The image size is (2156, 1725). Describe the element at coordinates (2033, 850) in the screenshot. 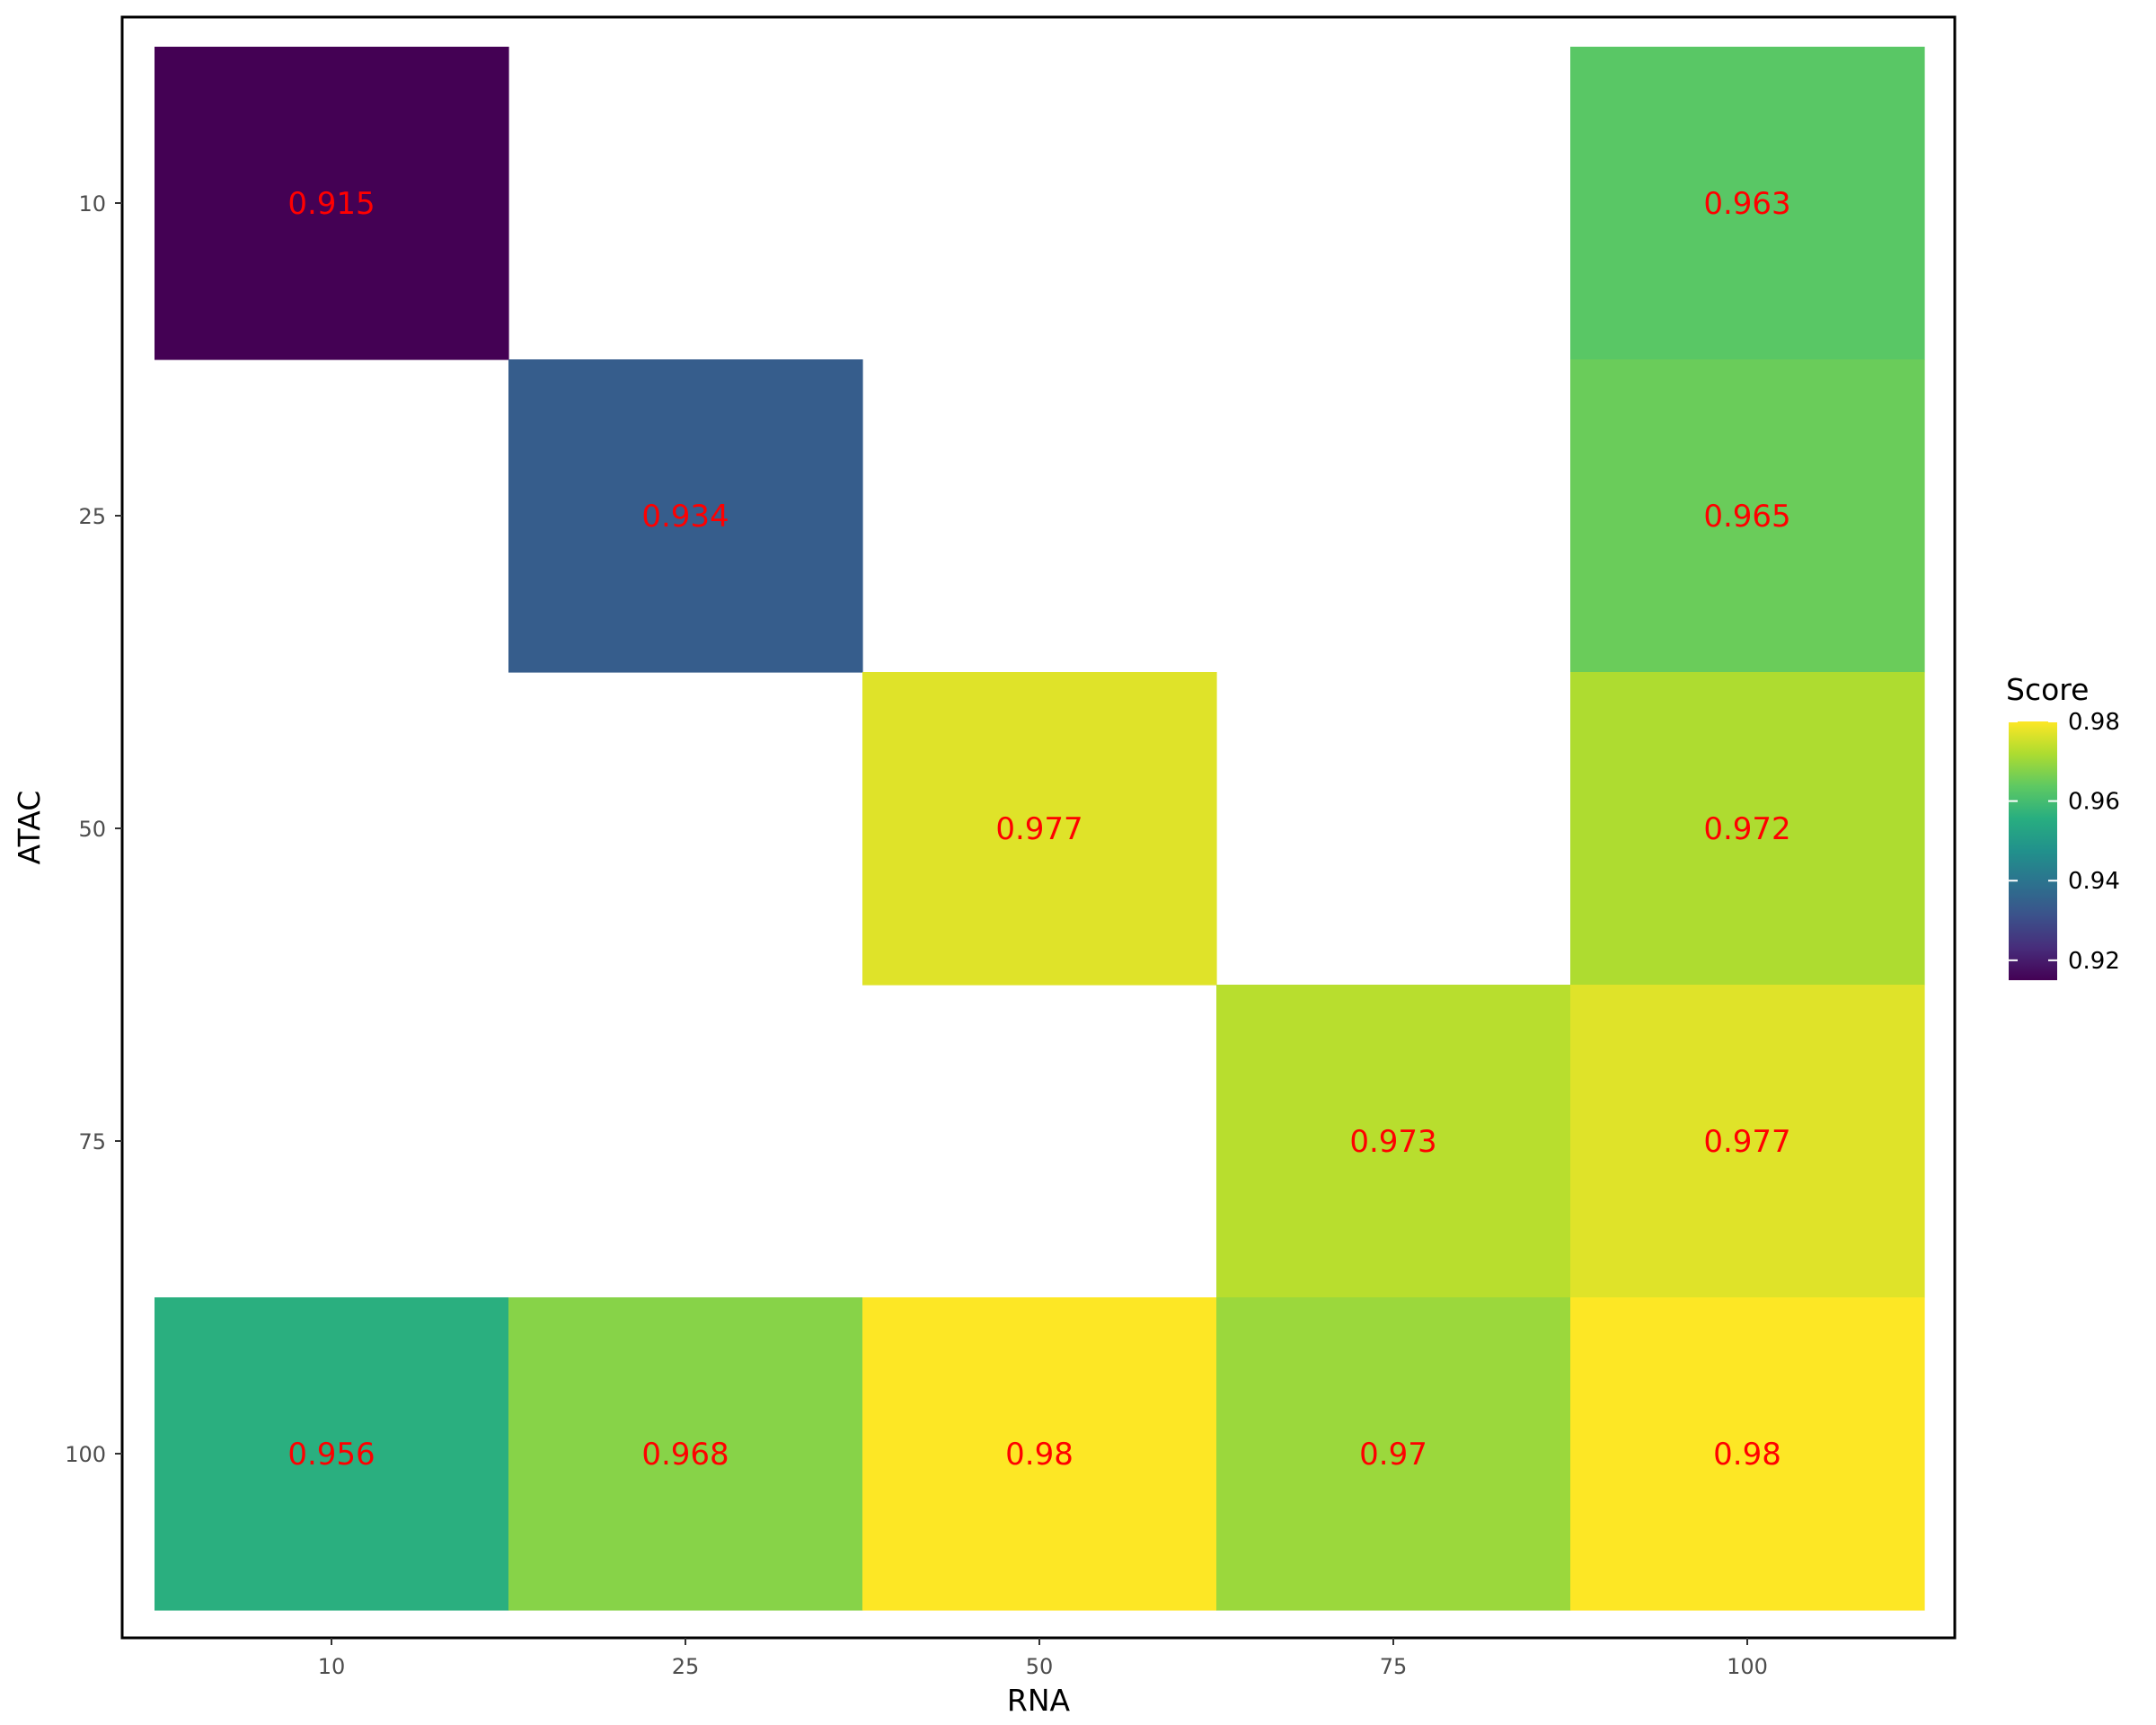

I see `legend-colorbar` at that location.